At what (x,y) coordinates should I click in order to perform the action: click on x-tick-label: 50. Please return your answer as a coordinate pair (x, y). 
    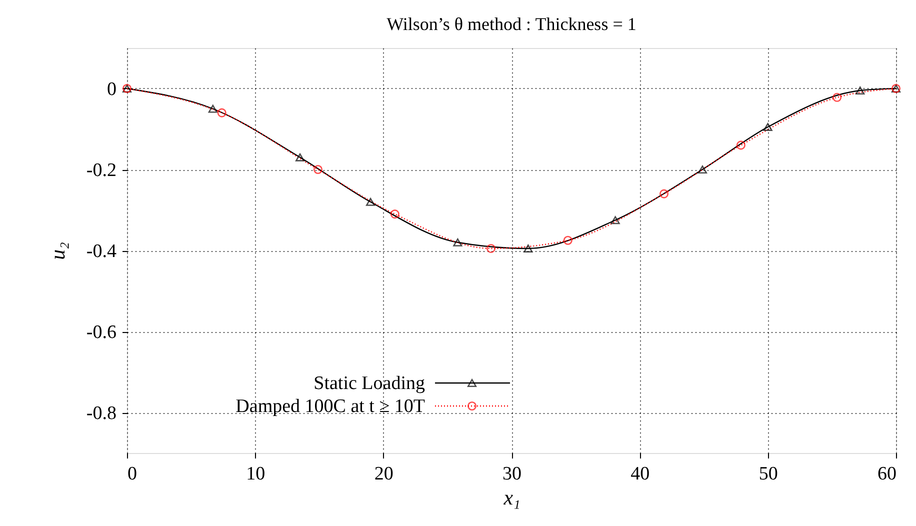
    Looking at the image, I should click on (768, 474).